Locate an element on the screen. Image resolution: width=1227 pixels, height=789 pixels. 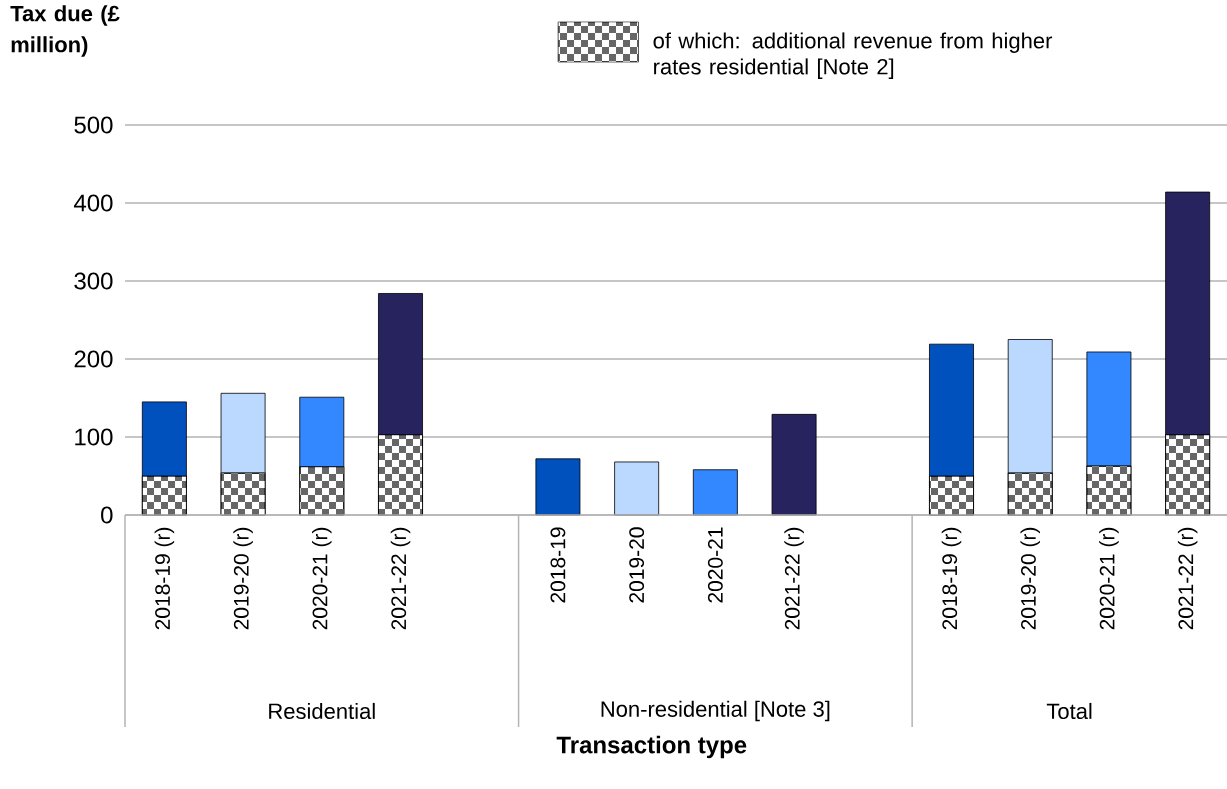
y-tick-label: 300 is located at coordinates (93, 281).